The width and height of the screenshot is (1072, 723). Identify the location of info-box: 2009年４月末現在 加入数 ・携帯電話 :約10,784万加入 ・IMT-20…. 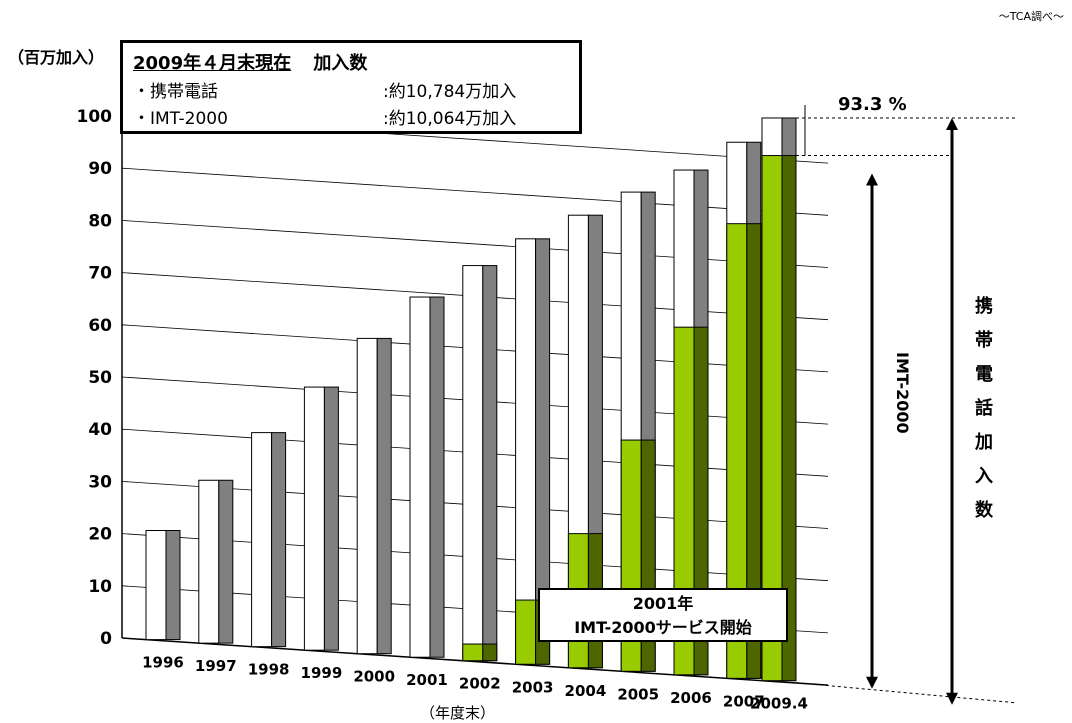
(351, 87).